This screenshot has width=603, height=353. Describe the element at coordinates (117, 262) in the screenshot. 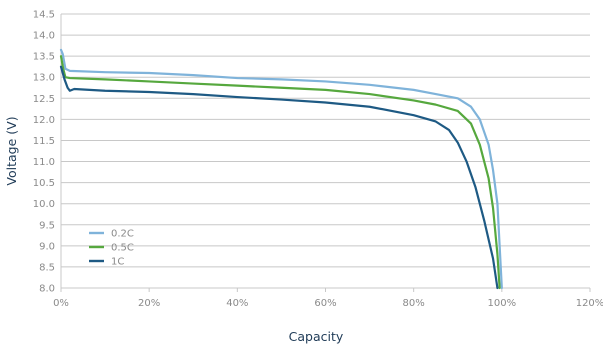

I see `legend-label: 1C` at that location.